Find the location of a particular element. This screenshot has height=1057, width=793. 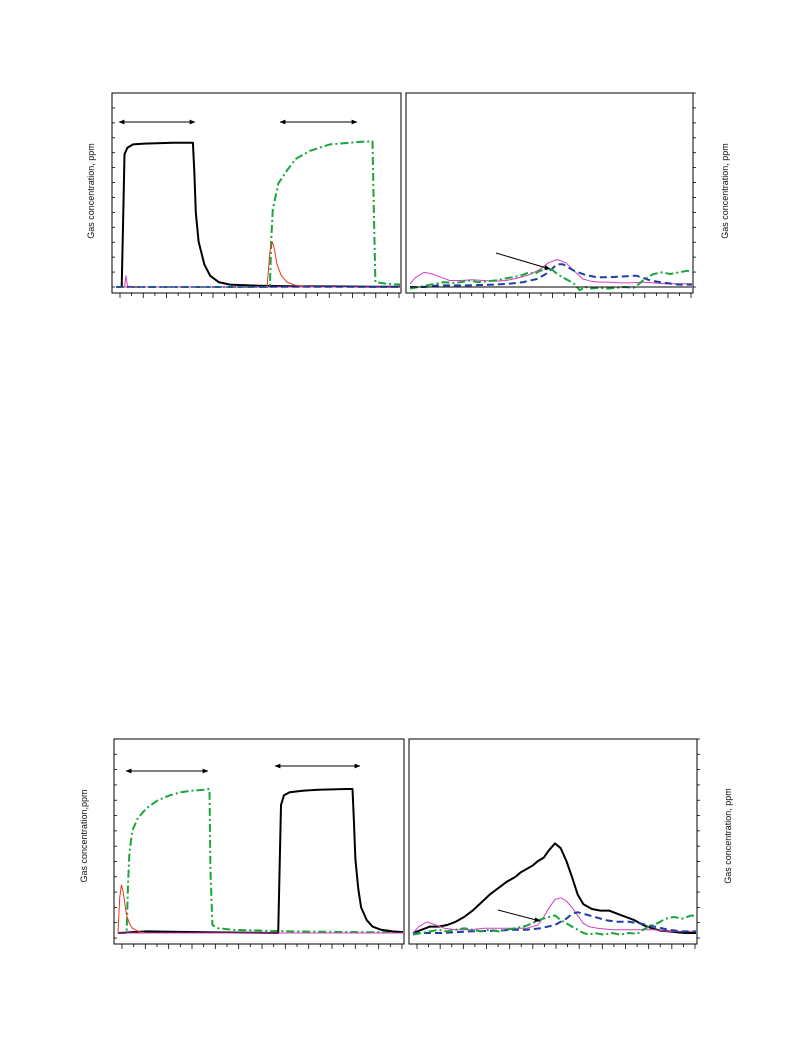

chart-panel-top-left is located at coordinates (256, 195).